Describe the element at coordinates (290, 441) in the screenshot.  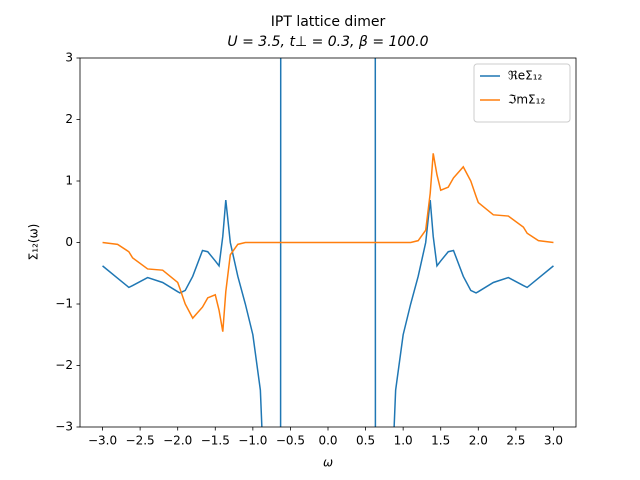
I see `x-tick-label: −0.5` at that location.